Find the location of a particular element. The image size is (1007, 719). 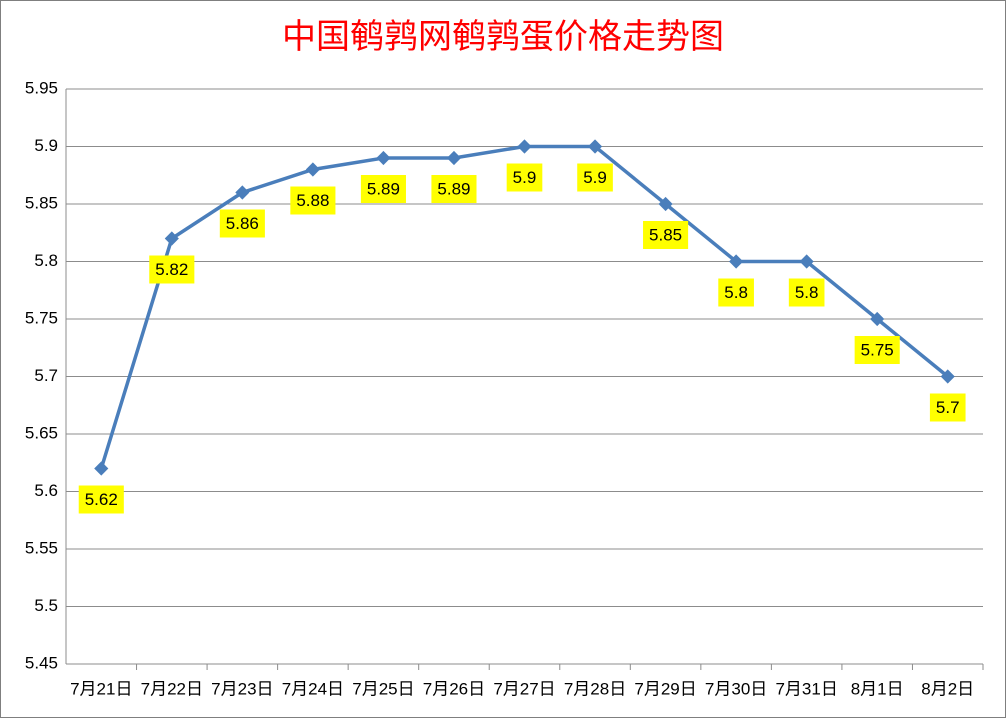

x-tick-label: 7月25日 is located at coordinates (383, 688).